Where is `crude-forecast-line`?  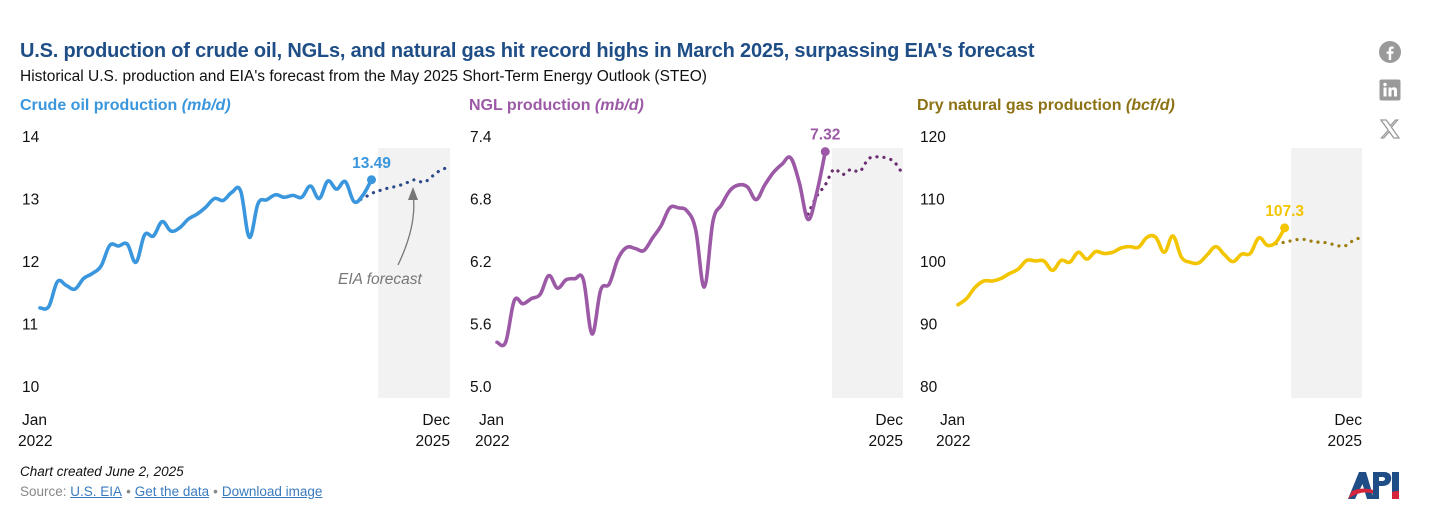 crude-forecast-line is located at coordinates (402, 184).